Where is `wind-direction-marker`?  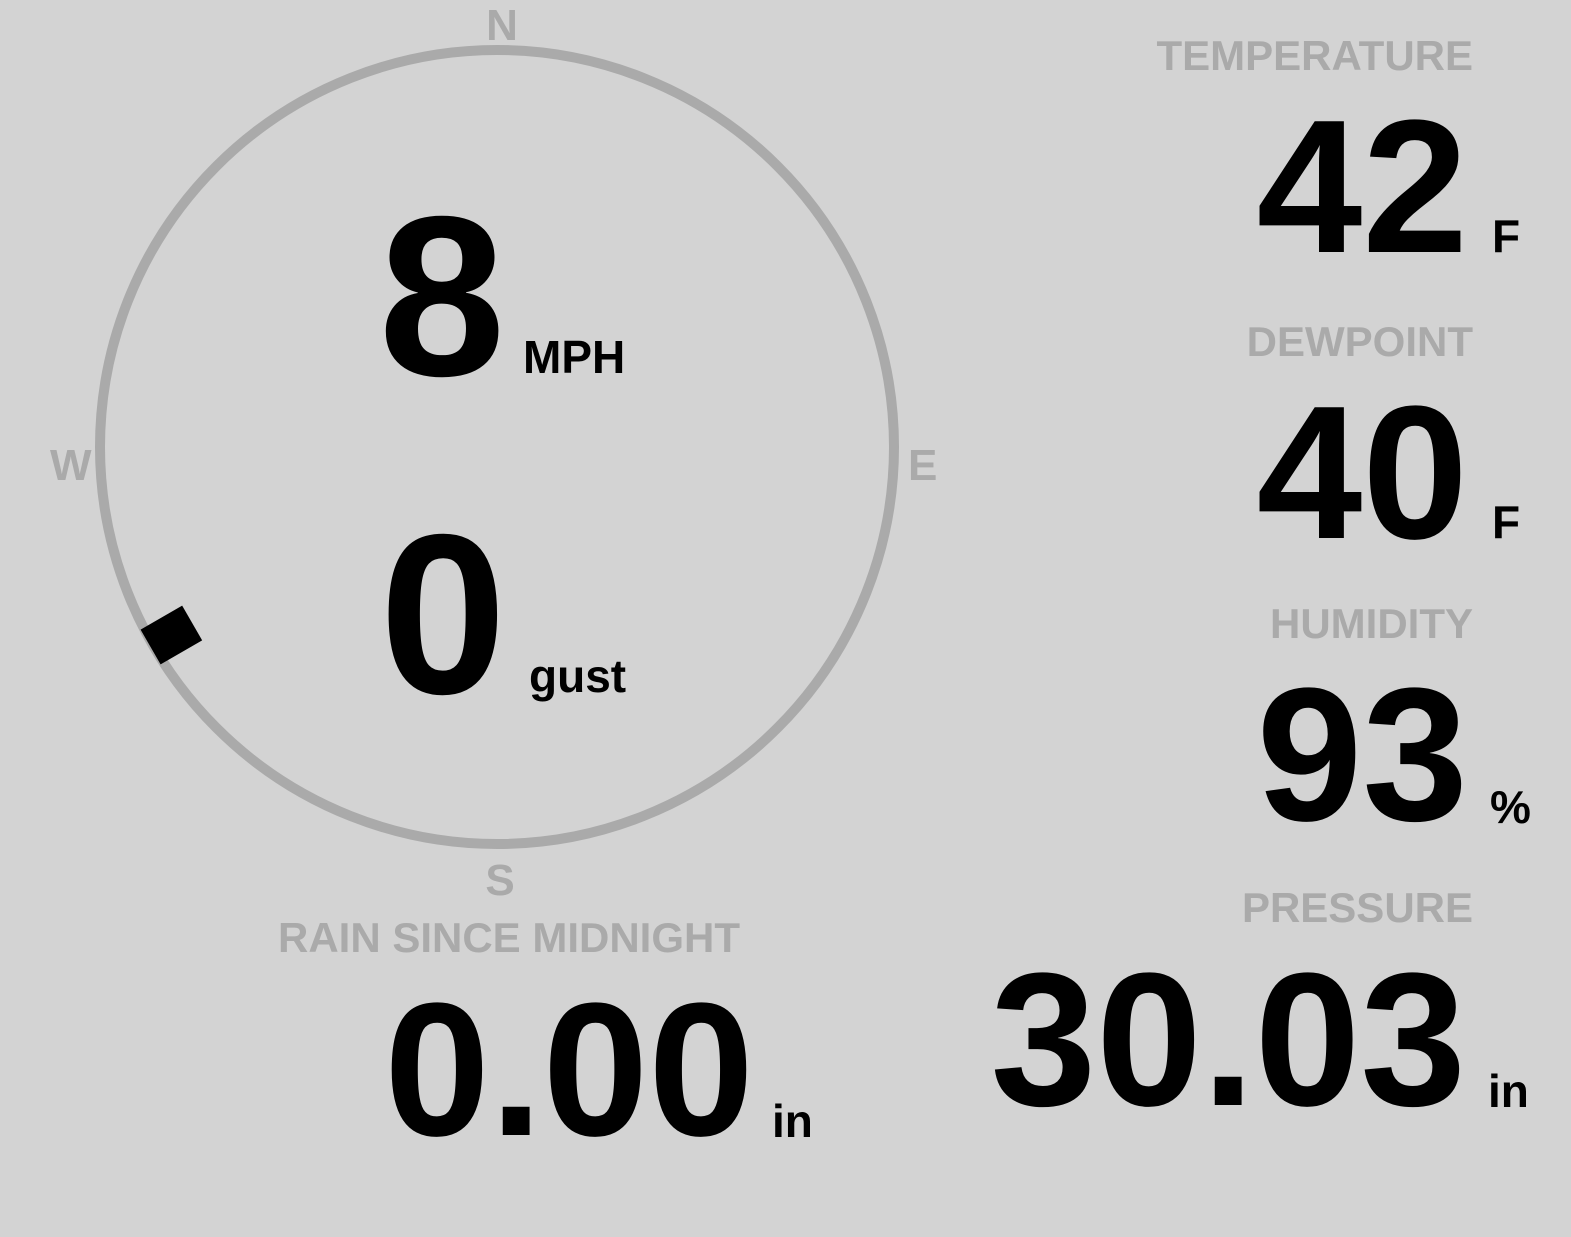
wind-direction-marker is located at coordinates (171, 635).